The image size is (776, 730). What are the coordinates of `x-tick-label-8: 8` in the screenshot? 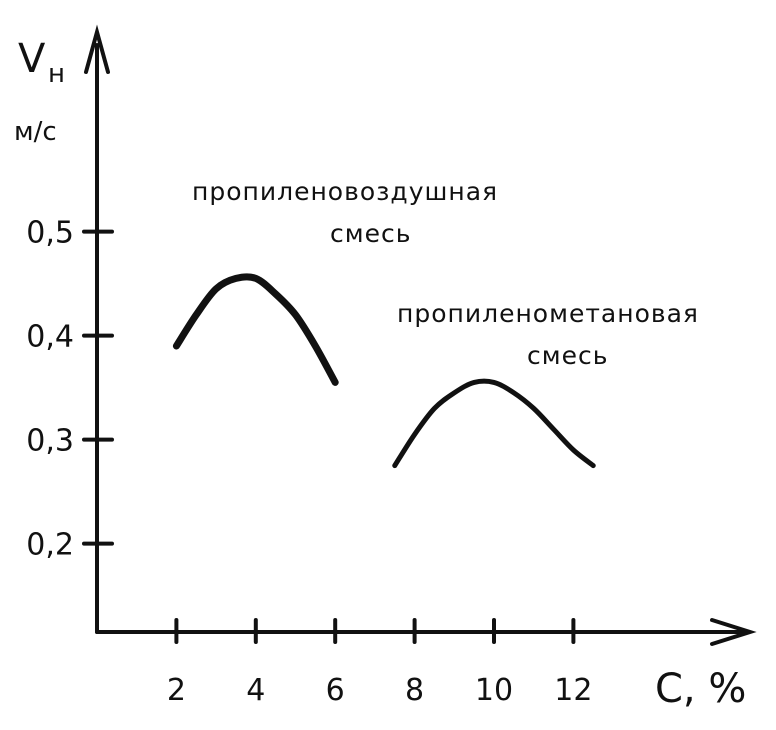 It's located at (414, 690).